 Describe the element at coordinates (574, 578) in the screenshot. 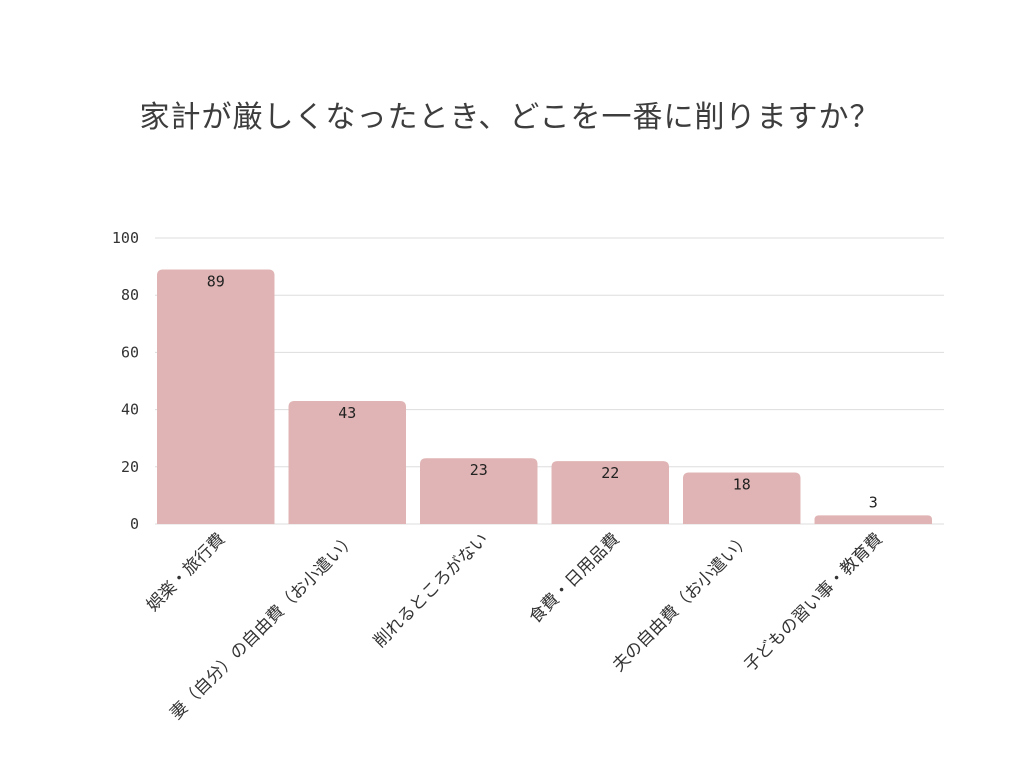

I see `x-tick-label: 食費・日用品費` at that location.